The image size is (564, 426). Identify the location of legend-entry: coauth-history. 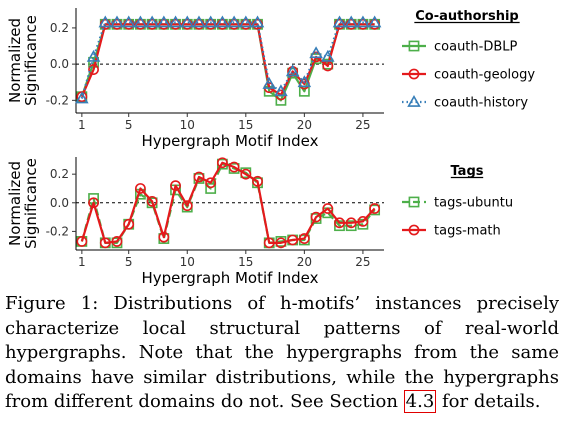
(481, 103).